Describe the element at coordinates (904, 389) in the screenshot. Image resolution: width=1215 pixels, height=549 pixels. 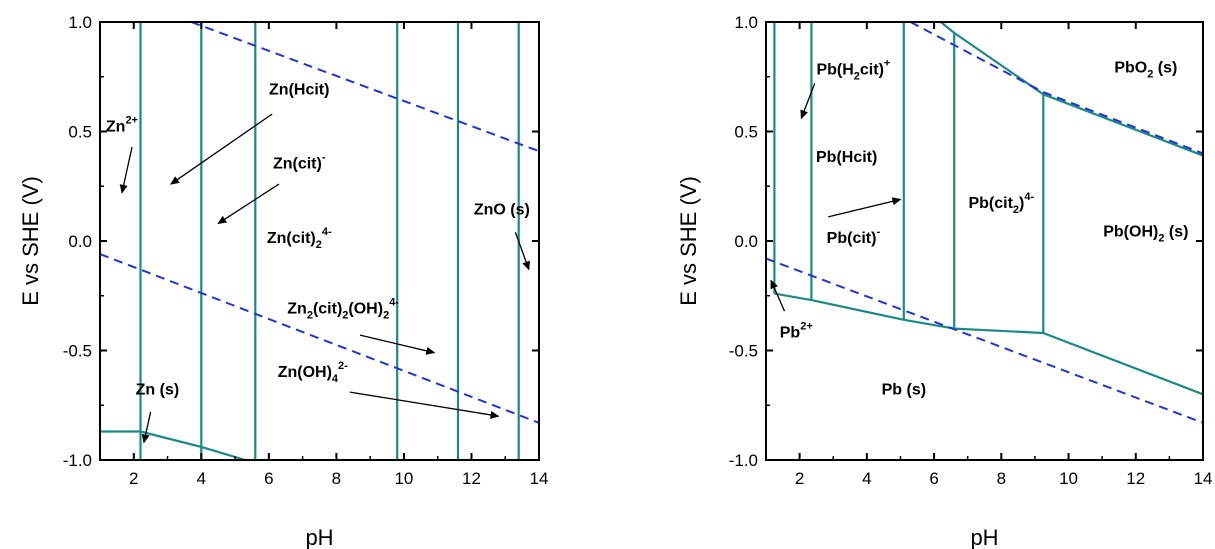
I see `species-label: Pb (s)` at that location.